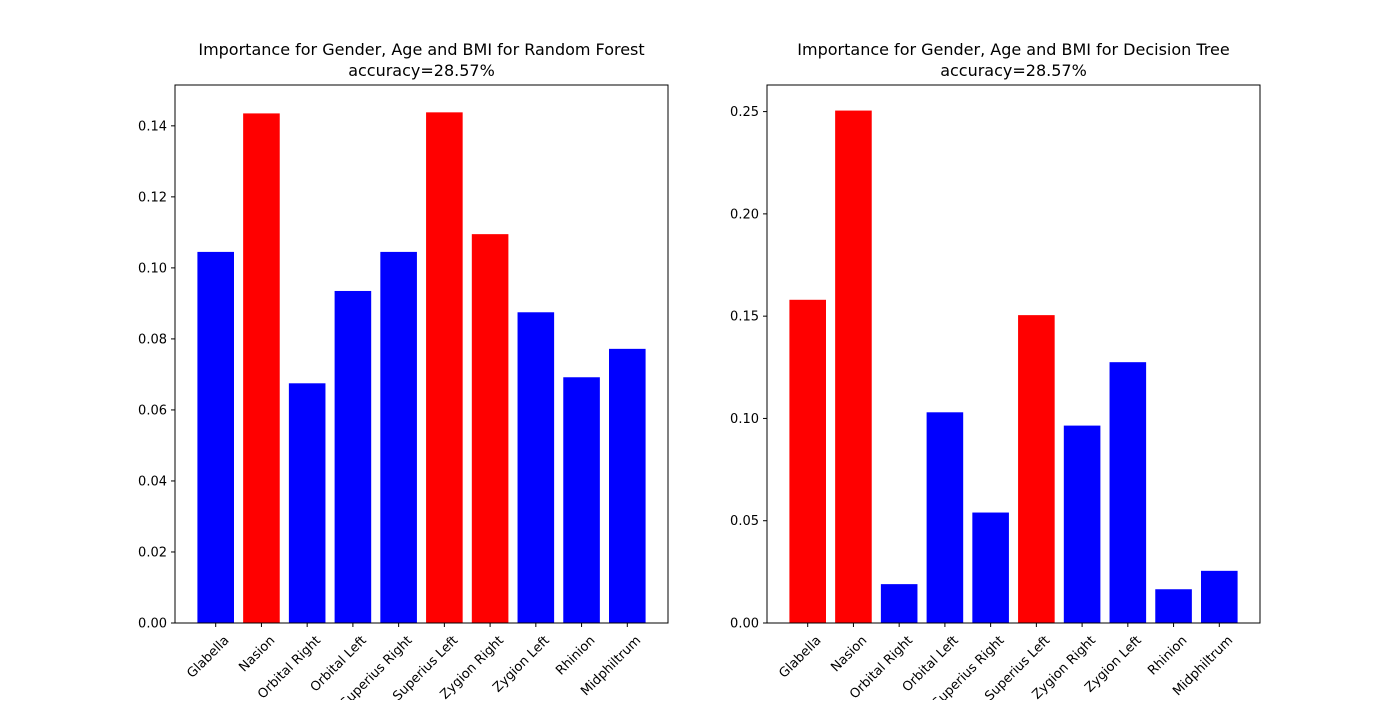  I want to click on y-tick-label: 0.25, so click(744, 112).